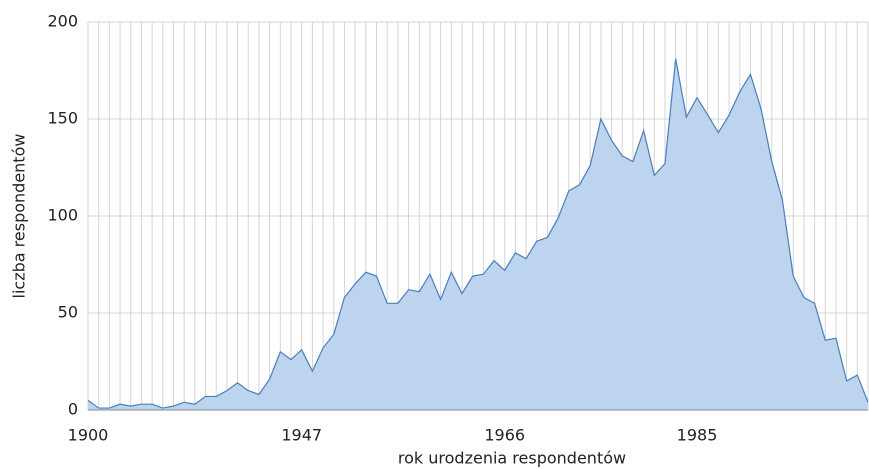 The width and height of the screenshot is (869, 469). What do you see at coordinates (504, 435) in the screenshot?
I see `x-tick-label: 1966` at bounding box center [504, 435].